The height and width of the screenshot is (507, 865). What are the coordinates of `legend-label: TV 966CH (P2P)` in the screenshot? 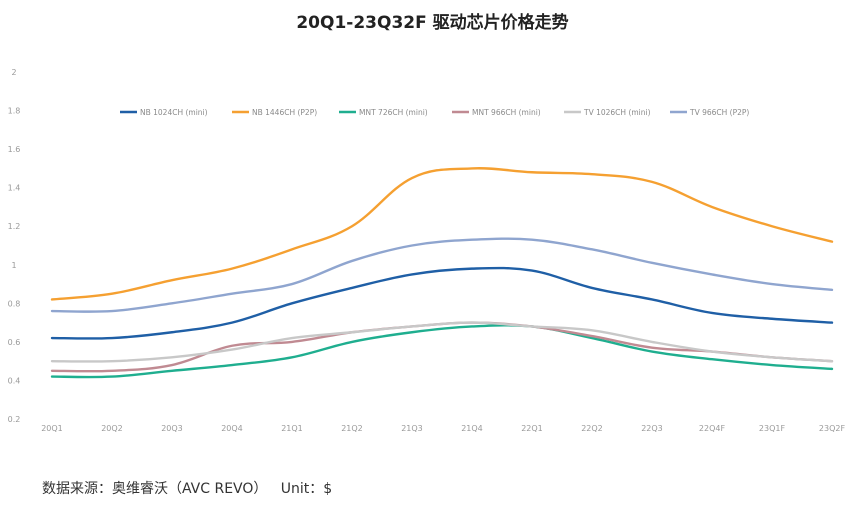 It's located at (719, 112).